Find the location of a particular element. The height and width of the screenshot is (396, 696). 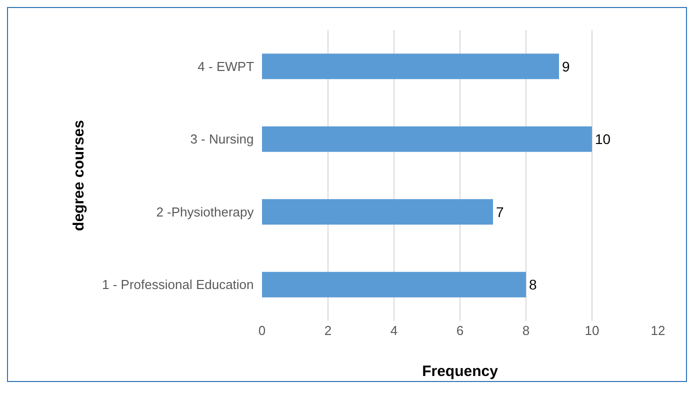

x-axis-title: Frequency is located at coordinates (460, 371).